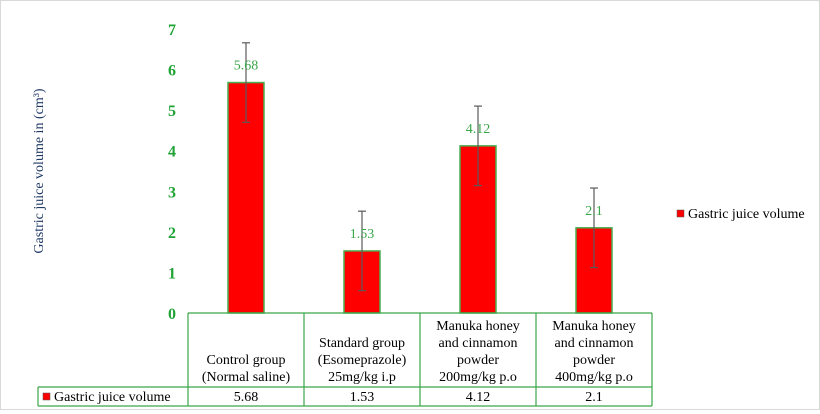 The height and width of the screenshot is (414, 820). I want to click on y-axis-title-text: Gastric juice volume in (cm³), so click(39, 170).